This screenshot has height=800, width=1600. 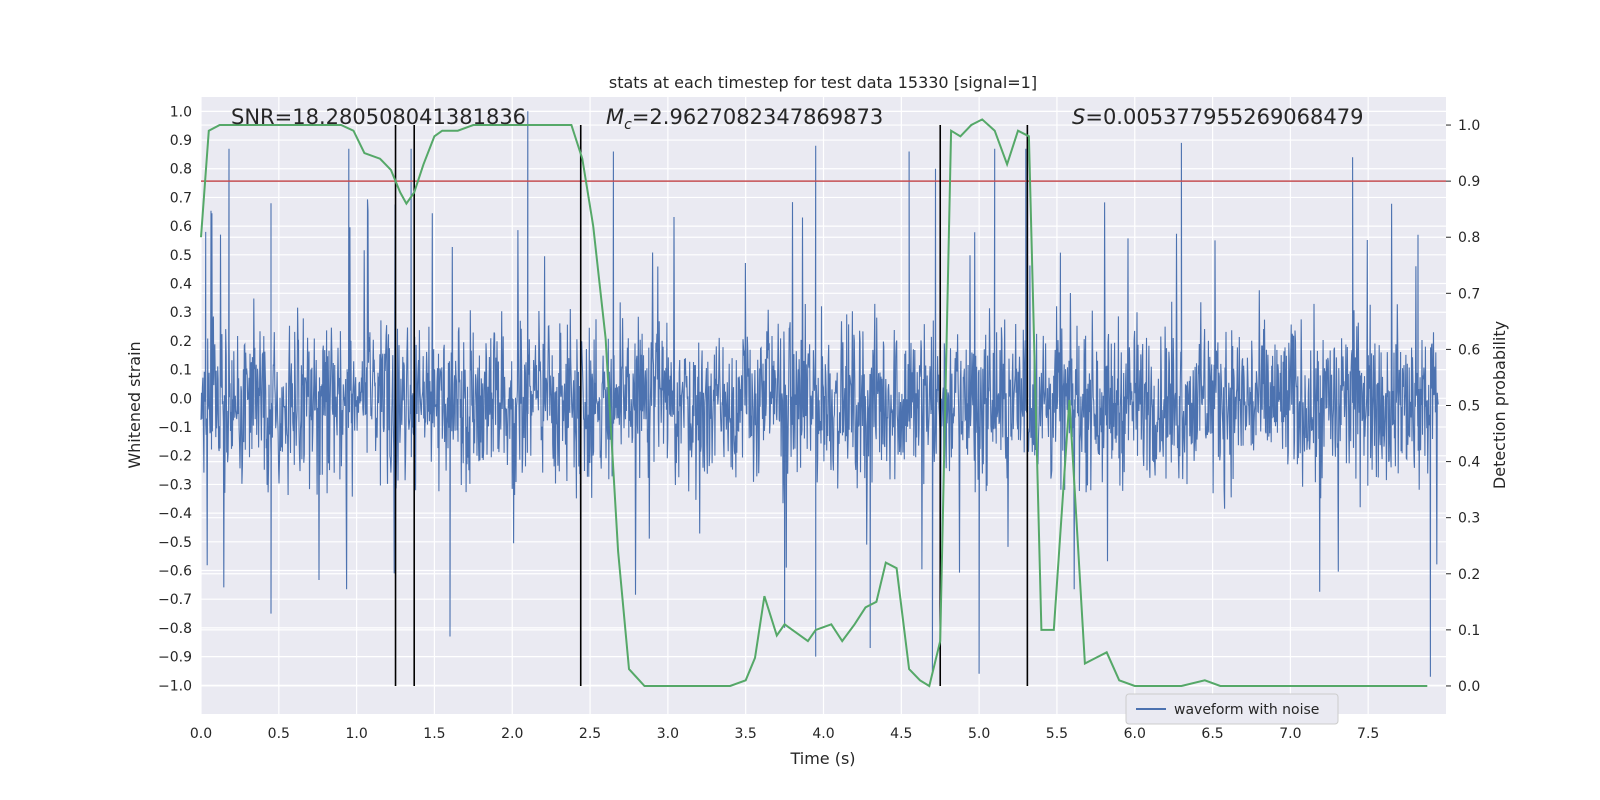 What do you see at coordinates (668, 734) in the screenshot?
I see `x-tick-label: 3.0` at bounding box center [668, 734].